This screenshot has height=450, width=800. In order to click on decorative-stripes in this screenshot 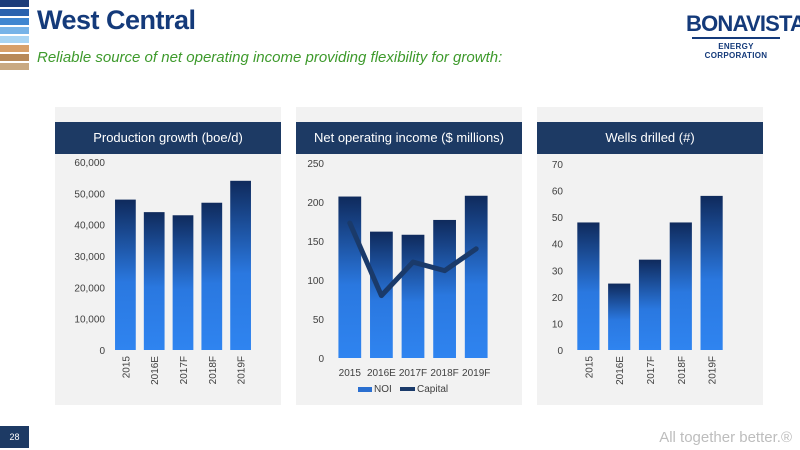, I will do `click(14, 36)`.